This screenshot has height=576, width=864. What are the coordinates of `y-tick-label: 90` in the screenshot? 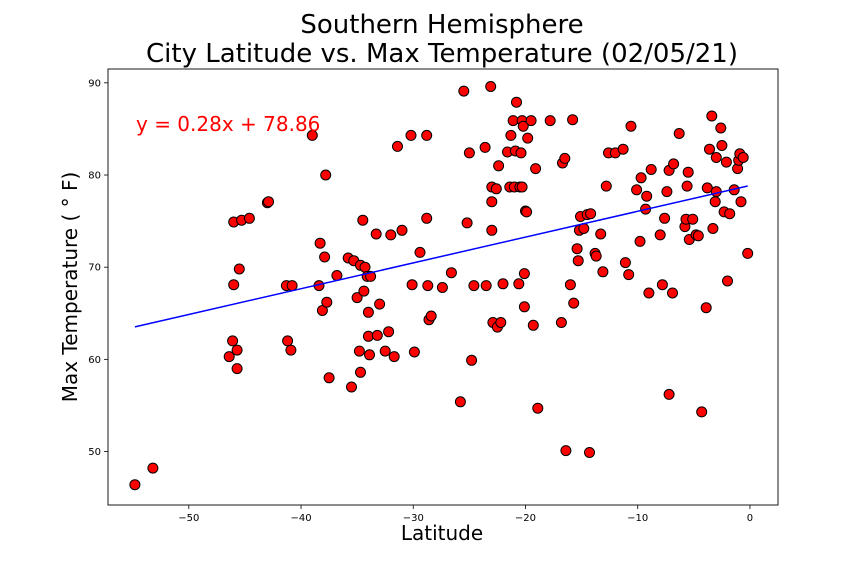 It's located at (94, 83).